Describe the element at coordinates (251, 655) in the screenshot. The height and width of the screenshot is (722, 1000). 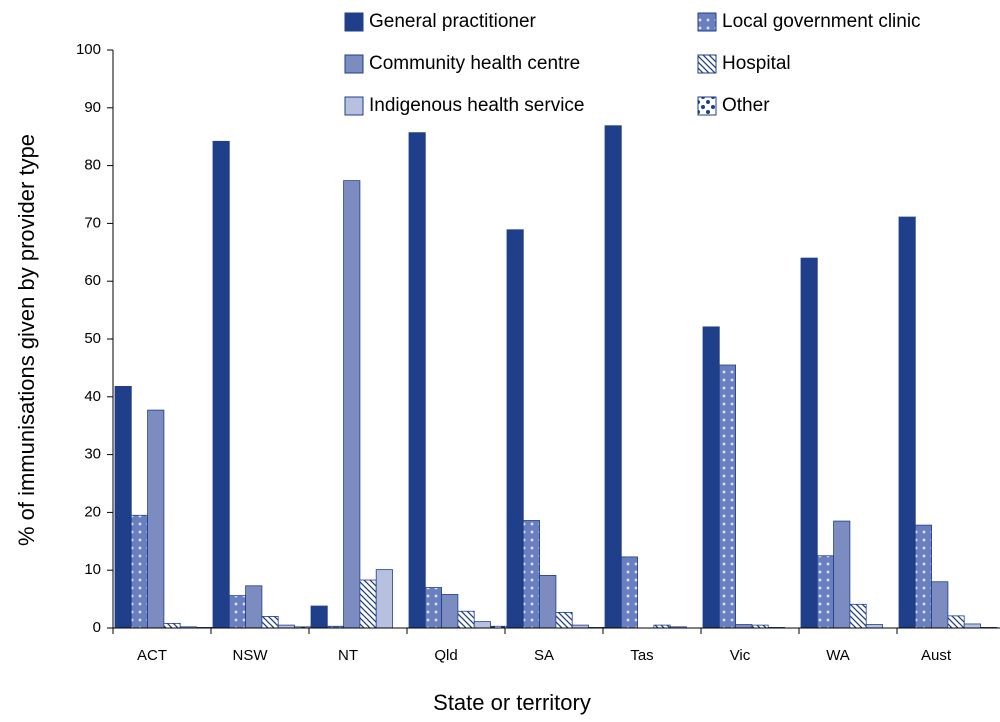
I see `x-tick-label: NSW` at that location.